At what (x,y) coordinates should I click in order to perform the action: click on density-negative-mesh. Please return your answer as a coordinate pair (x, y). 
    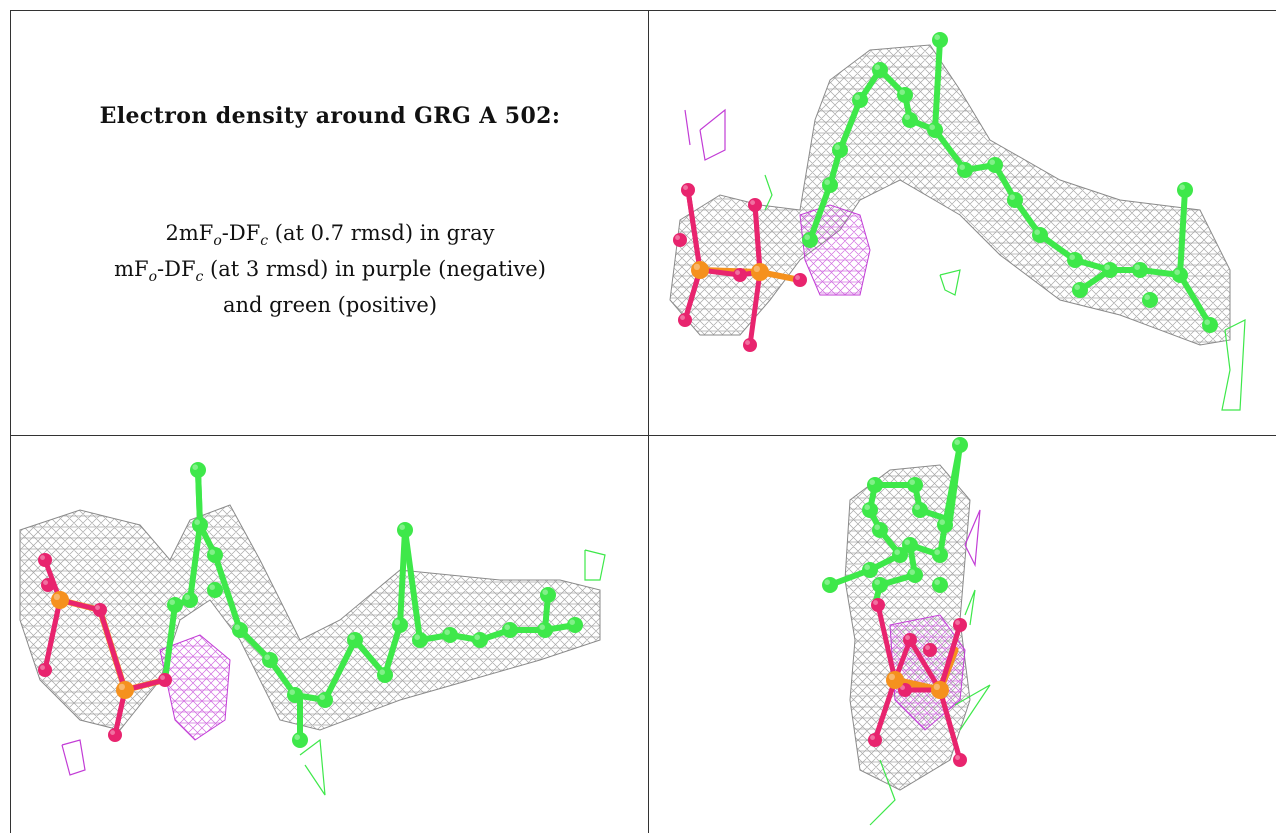
    Looking at the image, I should click on (835, 250).